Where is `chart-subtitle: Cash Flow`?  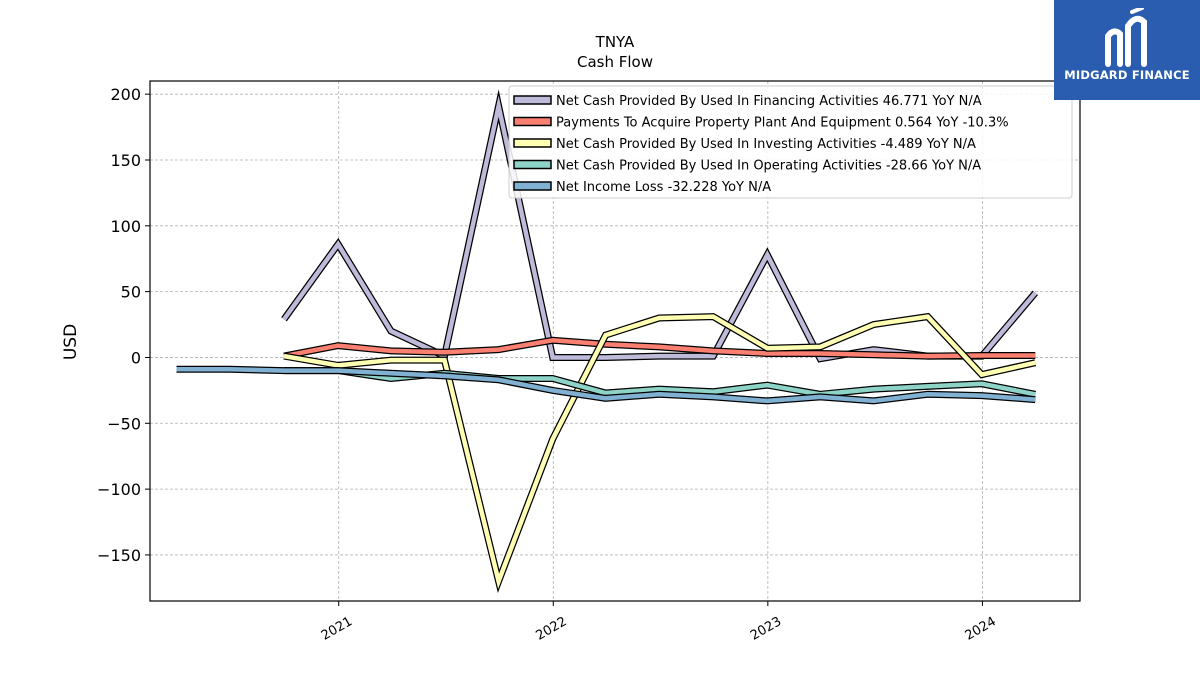 chart-subtitle: Cash Flow is located at coordinates (615, 62).